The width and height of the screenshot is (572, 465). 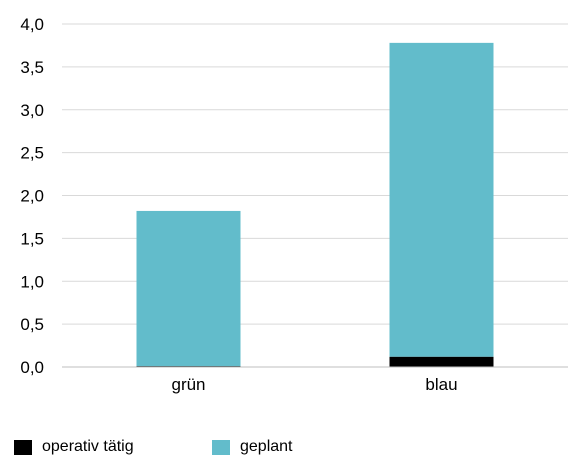 I want to click on y-tick-label: 2,0, so click(x=32, y=196).